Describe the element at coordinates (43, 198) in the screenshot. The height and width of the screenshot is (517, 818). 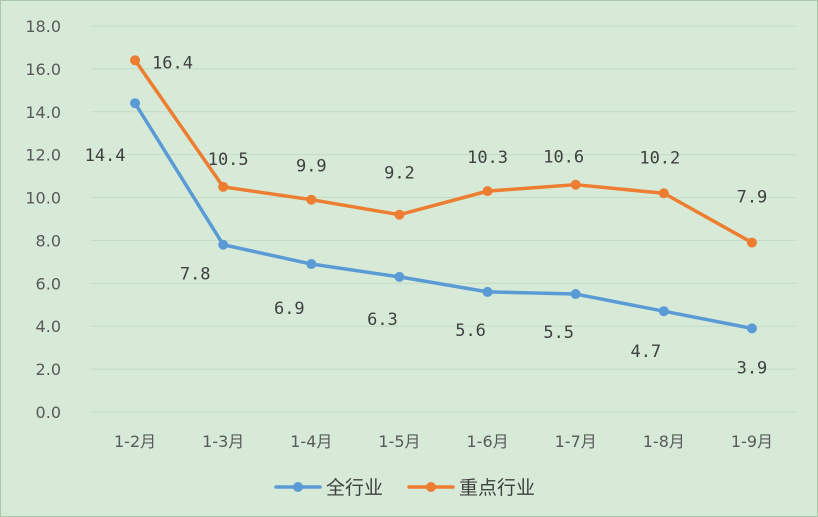
I see `y-tick-label: 10.0` at that location.